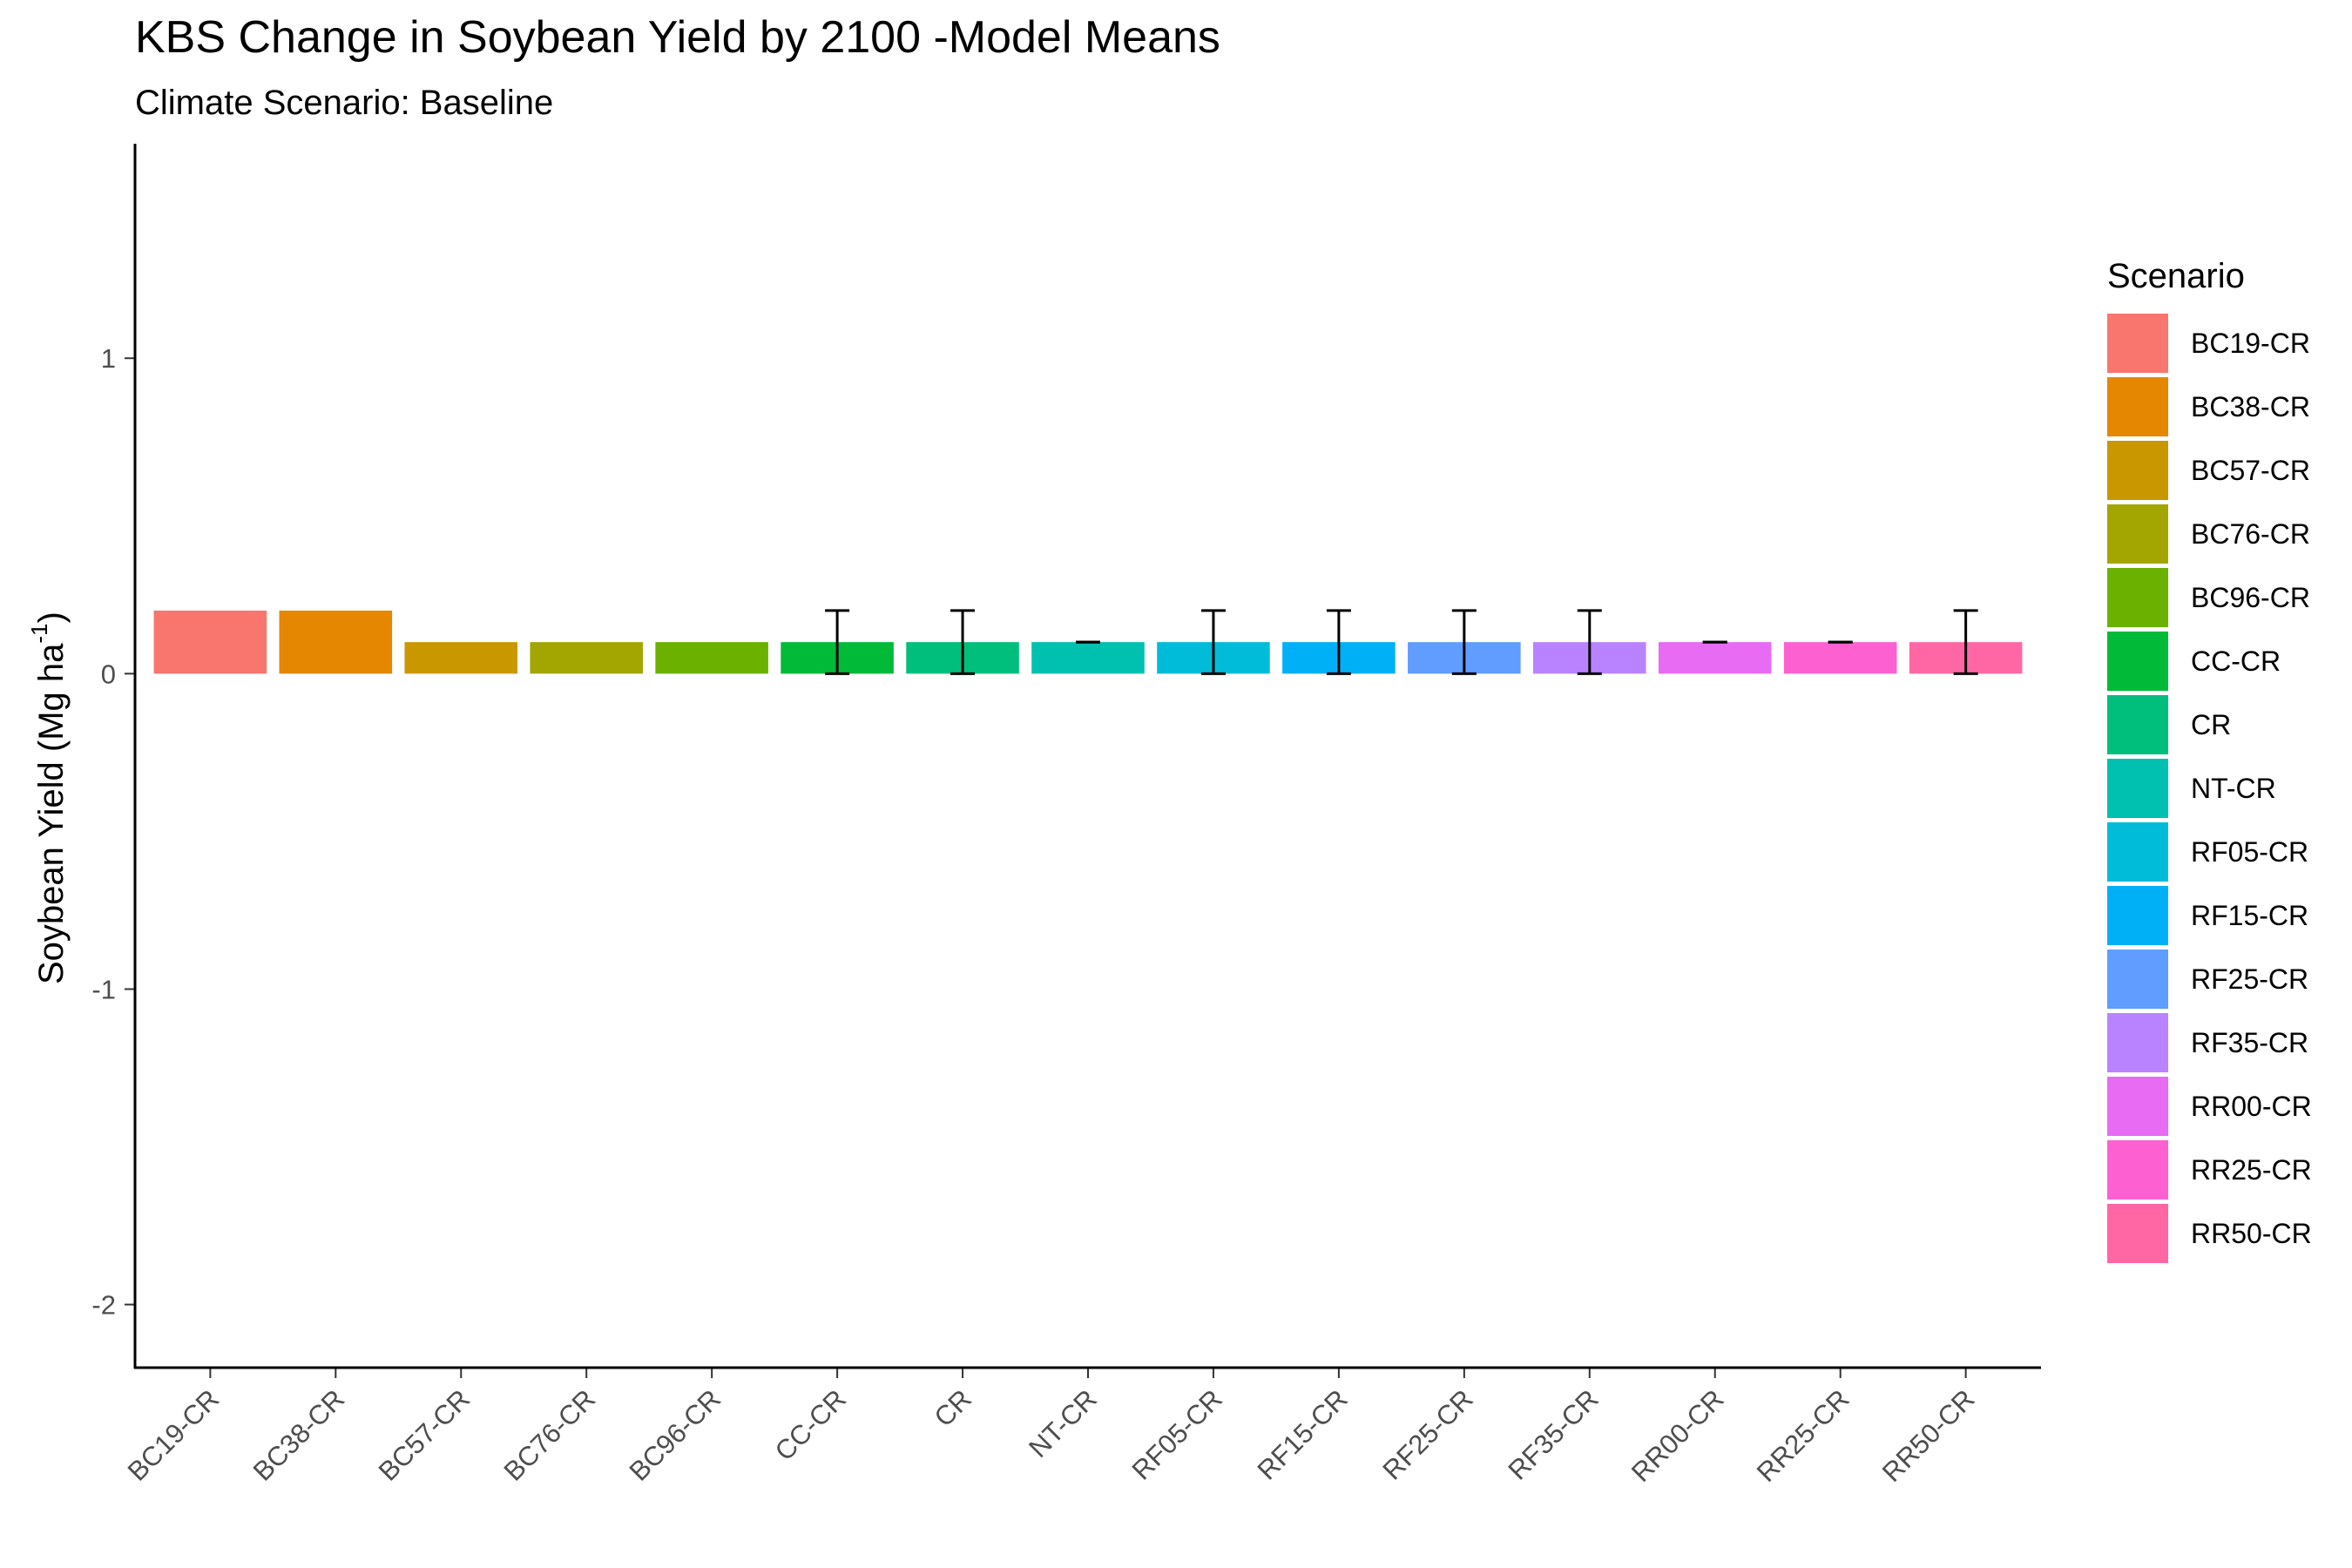 Image resolution: width=2352 pixels, height=1568 pixels. I want to click on legend-item: CC-CR, so click(2194, 662).